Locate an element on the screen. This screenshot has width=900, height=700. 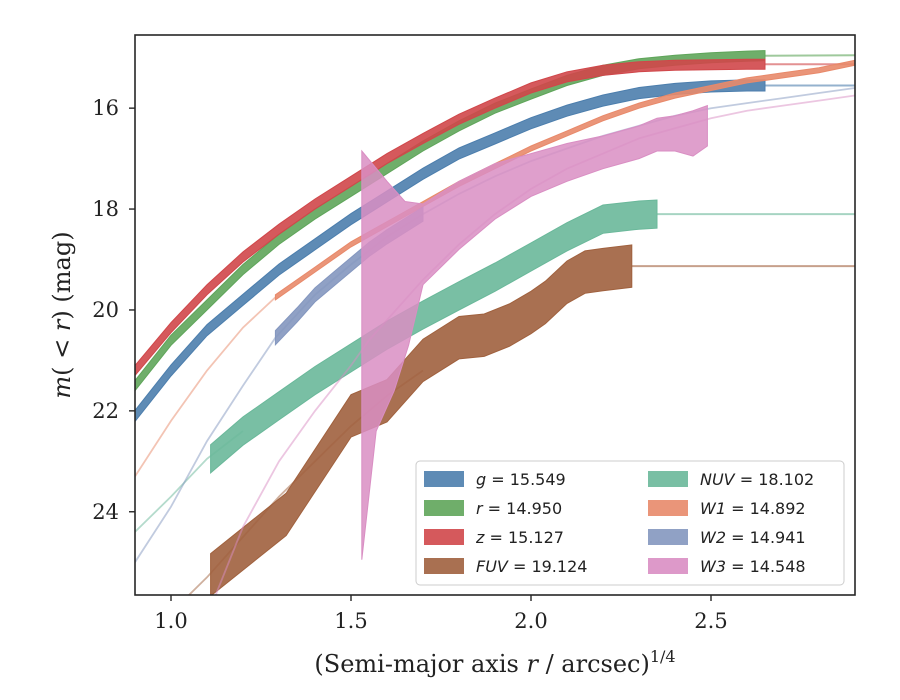
y-tick-label: 22 is located at coordinates (105, 411).